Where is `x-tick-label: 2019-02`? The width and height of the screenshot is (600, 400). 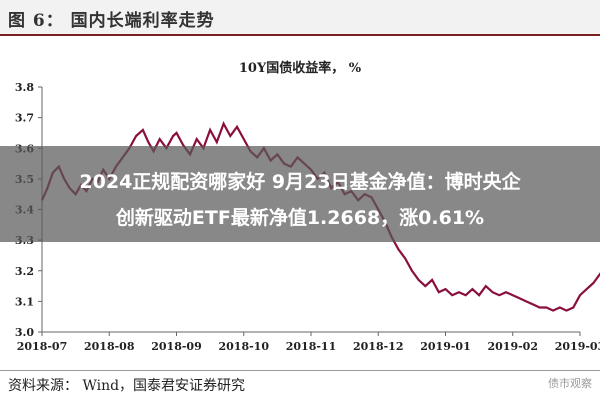 x-tick-label: 2019-02 is located at coordinates (513, 346).